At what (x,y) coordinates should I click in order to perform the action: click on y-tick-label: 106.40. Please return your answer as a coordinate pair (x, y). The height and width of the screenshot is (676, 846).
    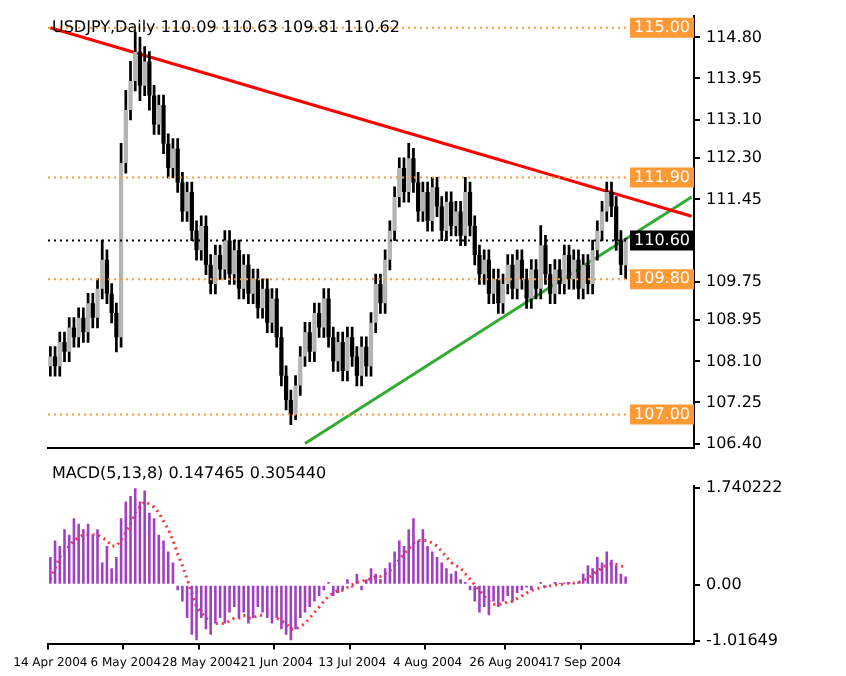
    Looking at the image, I should click on (734, 442).